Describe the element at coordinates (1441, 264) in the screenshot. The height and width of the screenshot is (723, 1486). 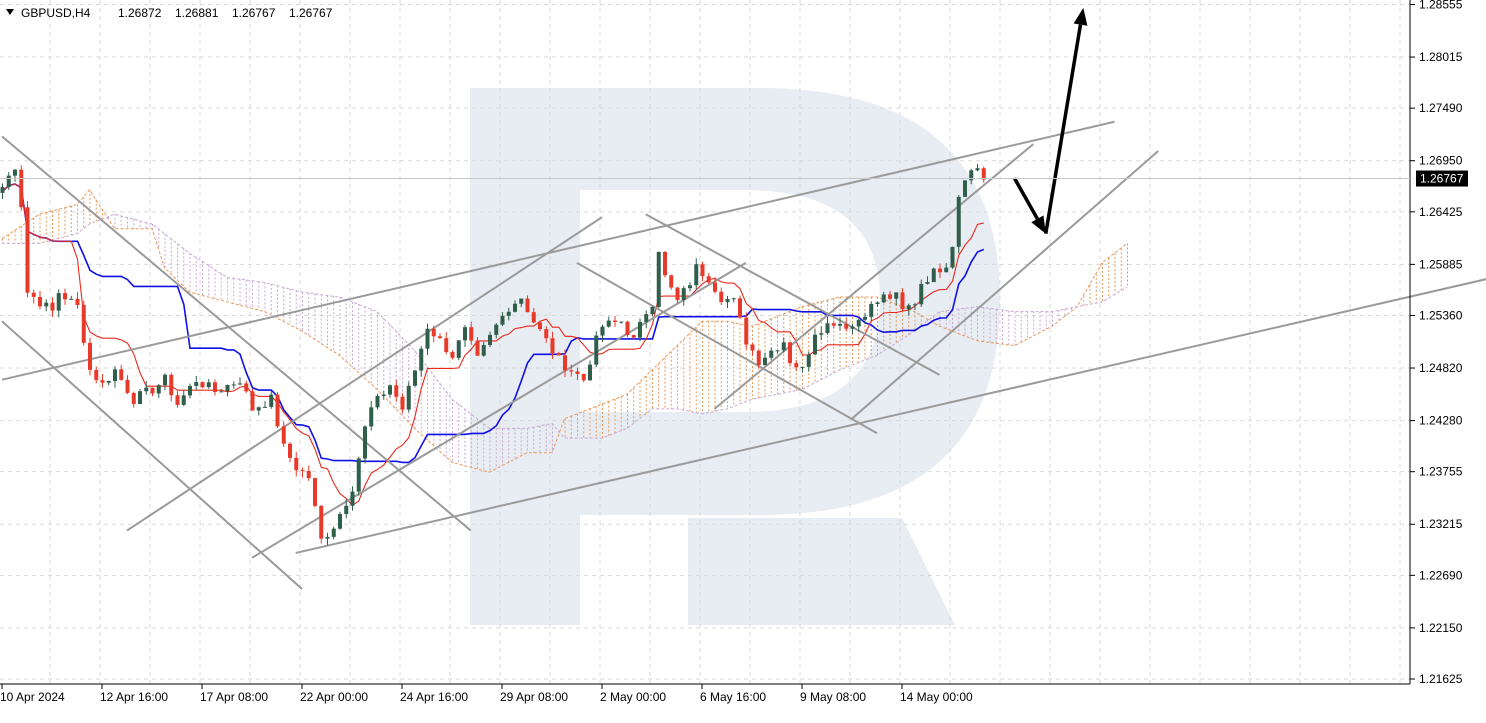
I see `price-tick-label: 1.25885` at that location.